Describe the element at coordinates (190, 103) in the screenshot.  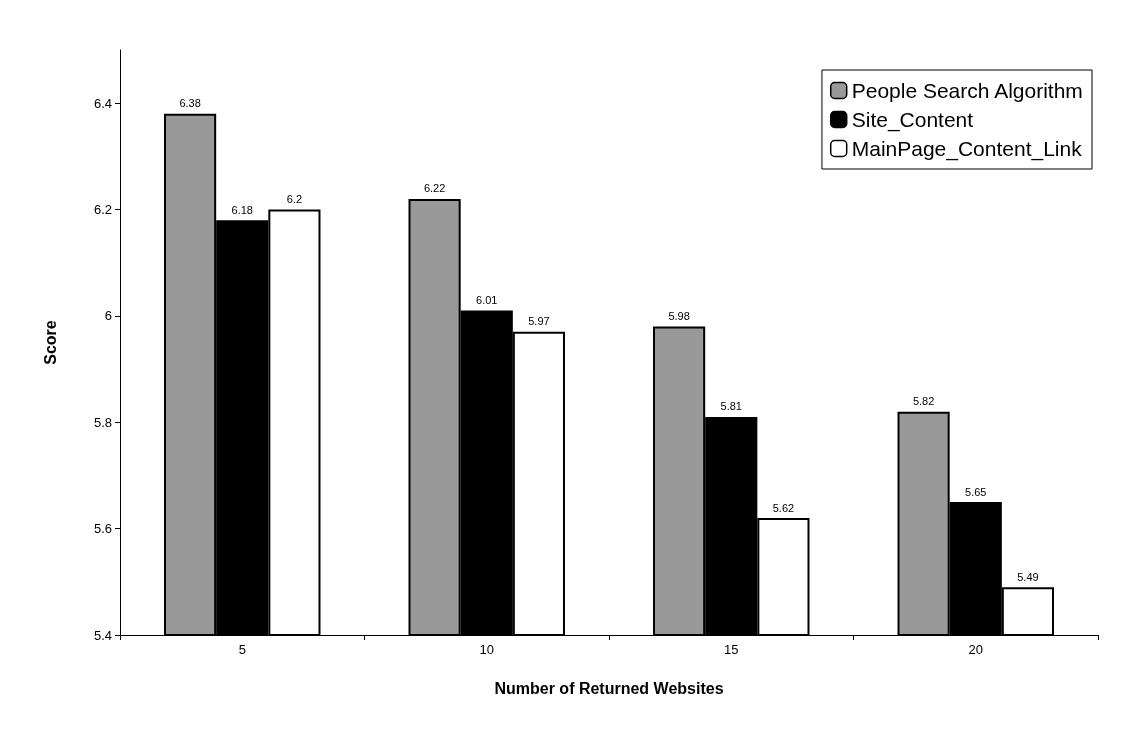
I see `data-label: 6.38` at that location.